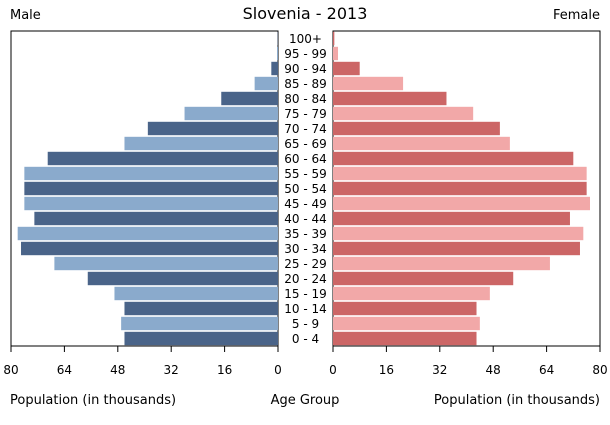 The width and height of the screenshot is (610, 425). I want to click on age-group-label: 40 - 44, so click(305, 219).